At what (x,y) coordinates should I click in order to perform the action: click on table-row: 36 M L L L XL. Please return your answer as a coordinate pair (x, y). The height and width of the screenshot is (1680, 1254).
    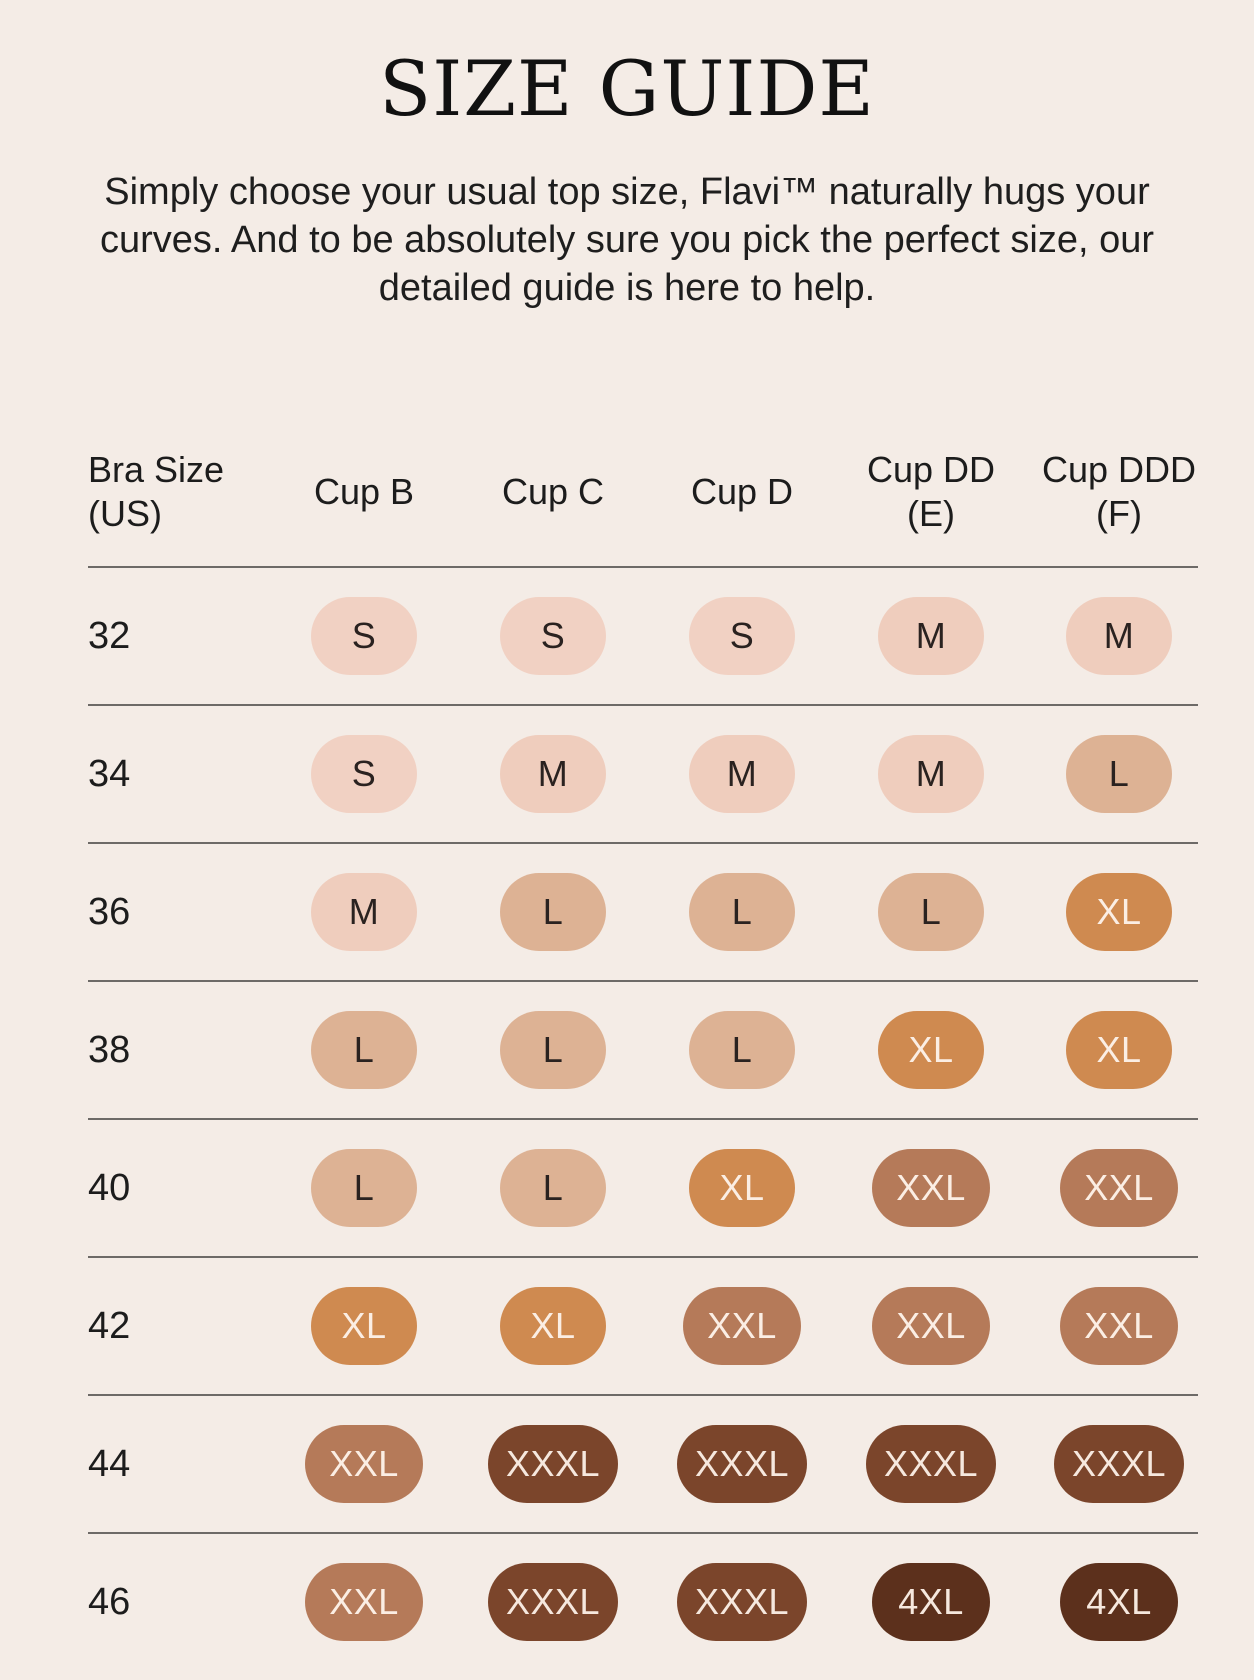
    Looking at the image, I should click on (643, 913).